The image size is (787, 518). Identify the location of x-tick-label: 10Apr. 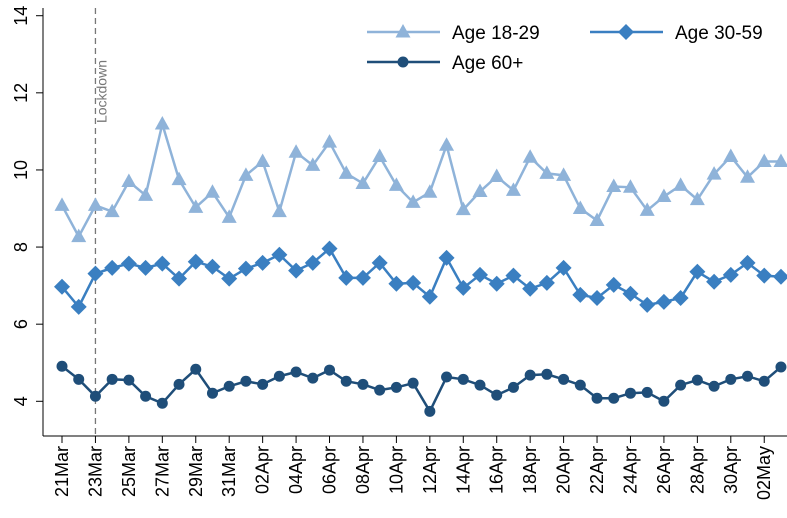
(396, 470).